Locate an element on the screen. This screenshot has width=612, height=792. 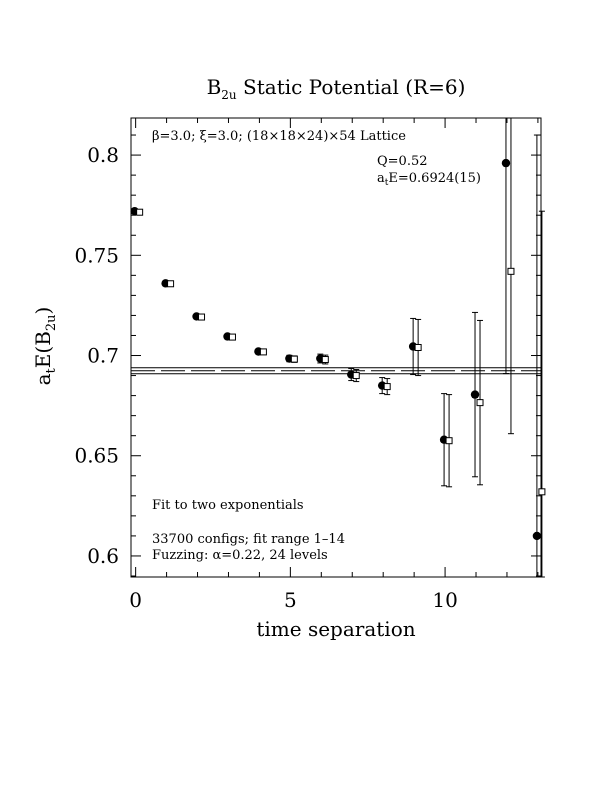
fit-type-annotation: Fit to two exponentials is located at coordinates (228, 505).